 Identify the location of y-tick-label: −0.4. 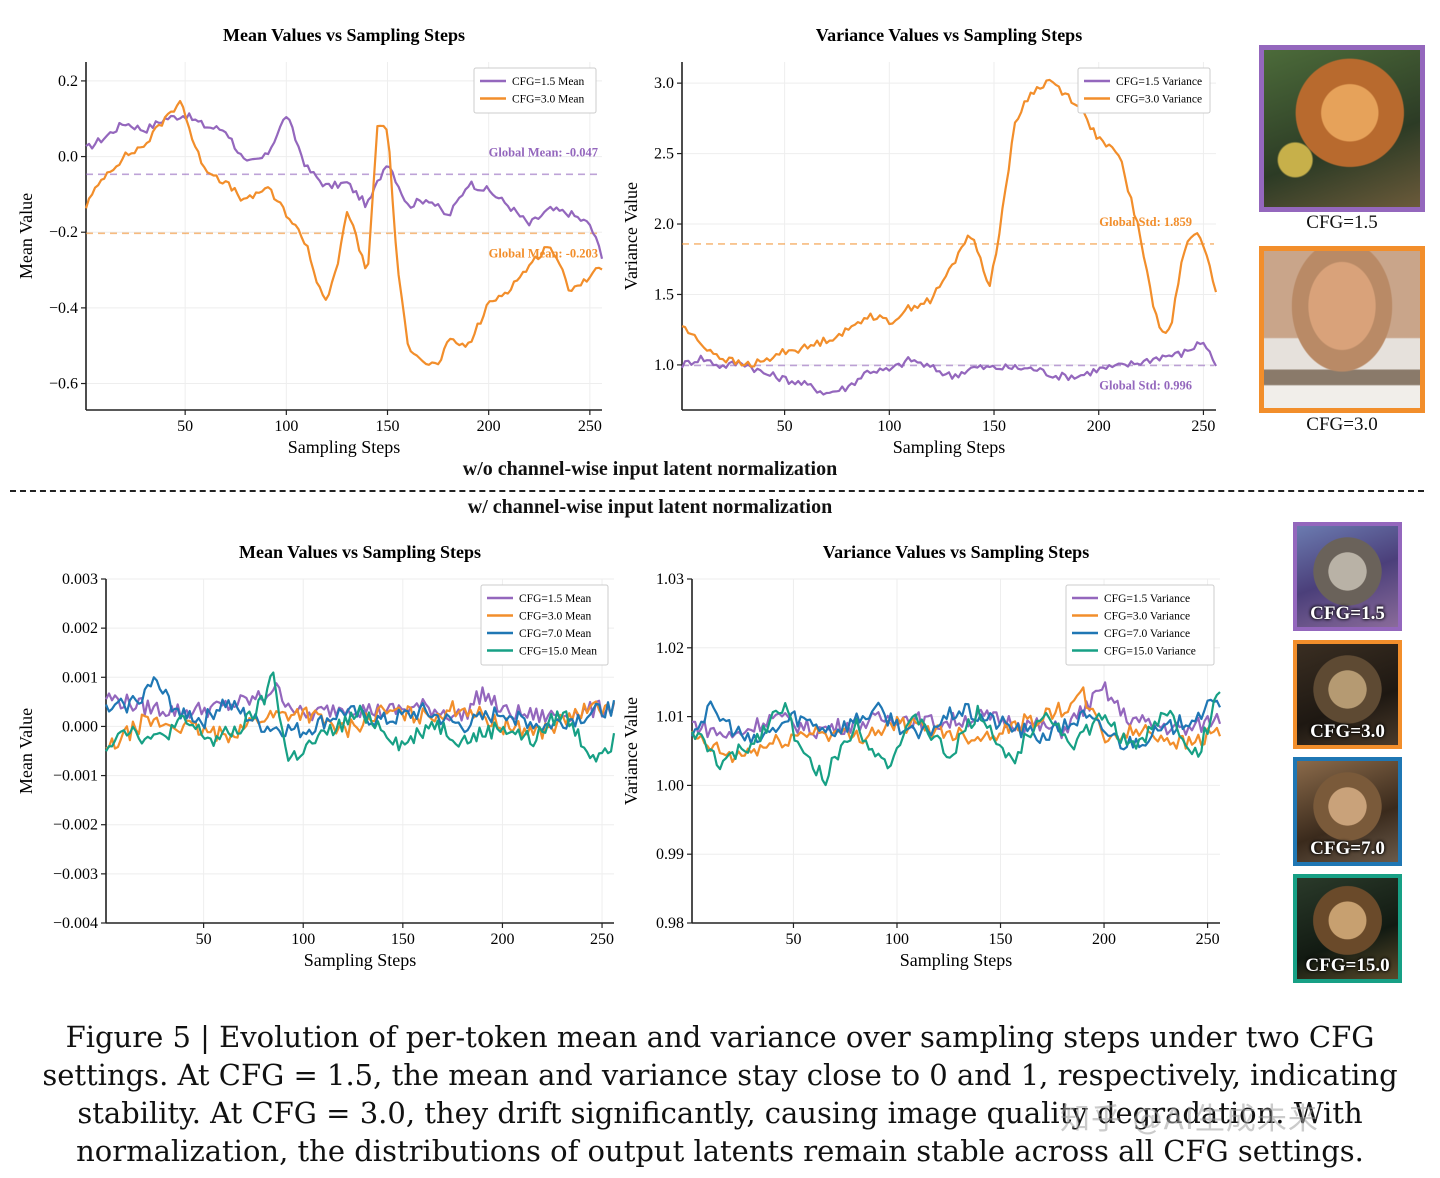
(63, 308).